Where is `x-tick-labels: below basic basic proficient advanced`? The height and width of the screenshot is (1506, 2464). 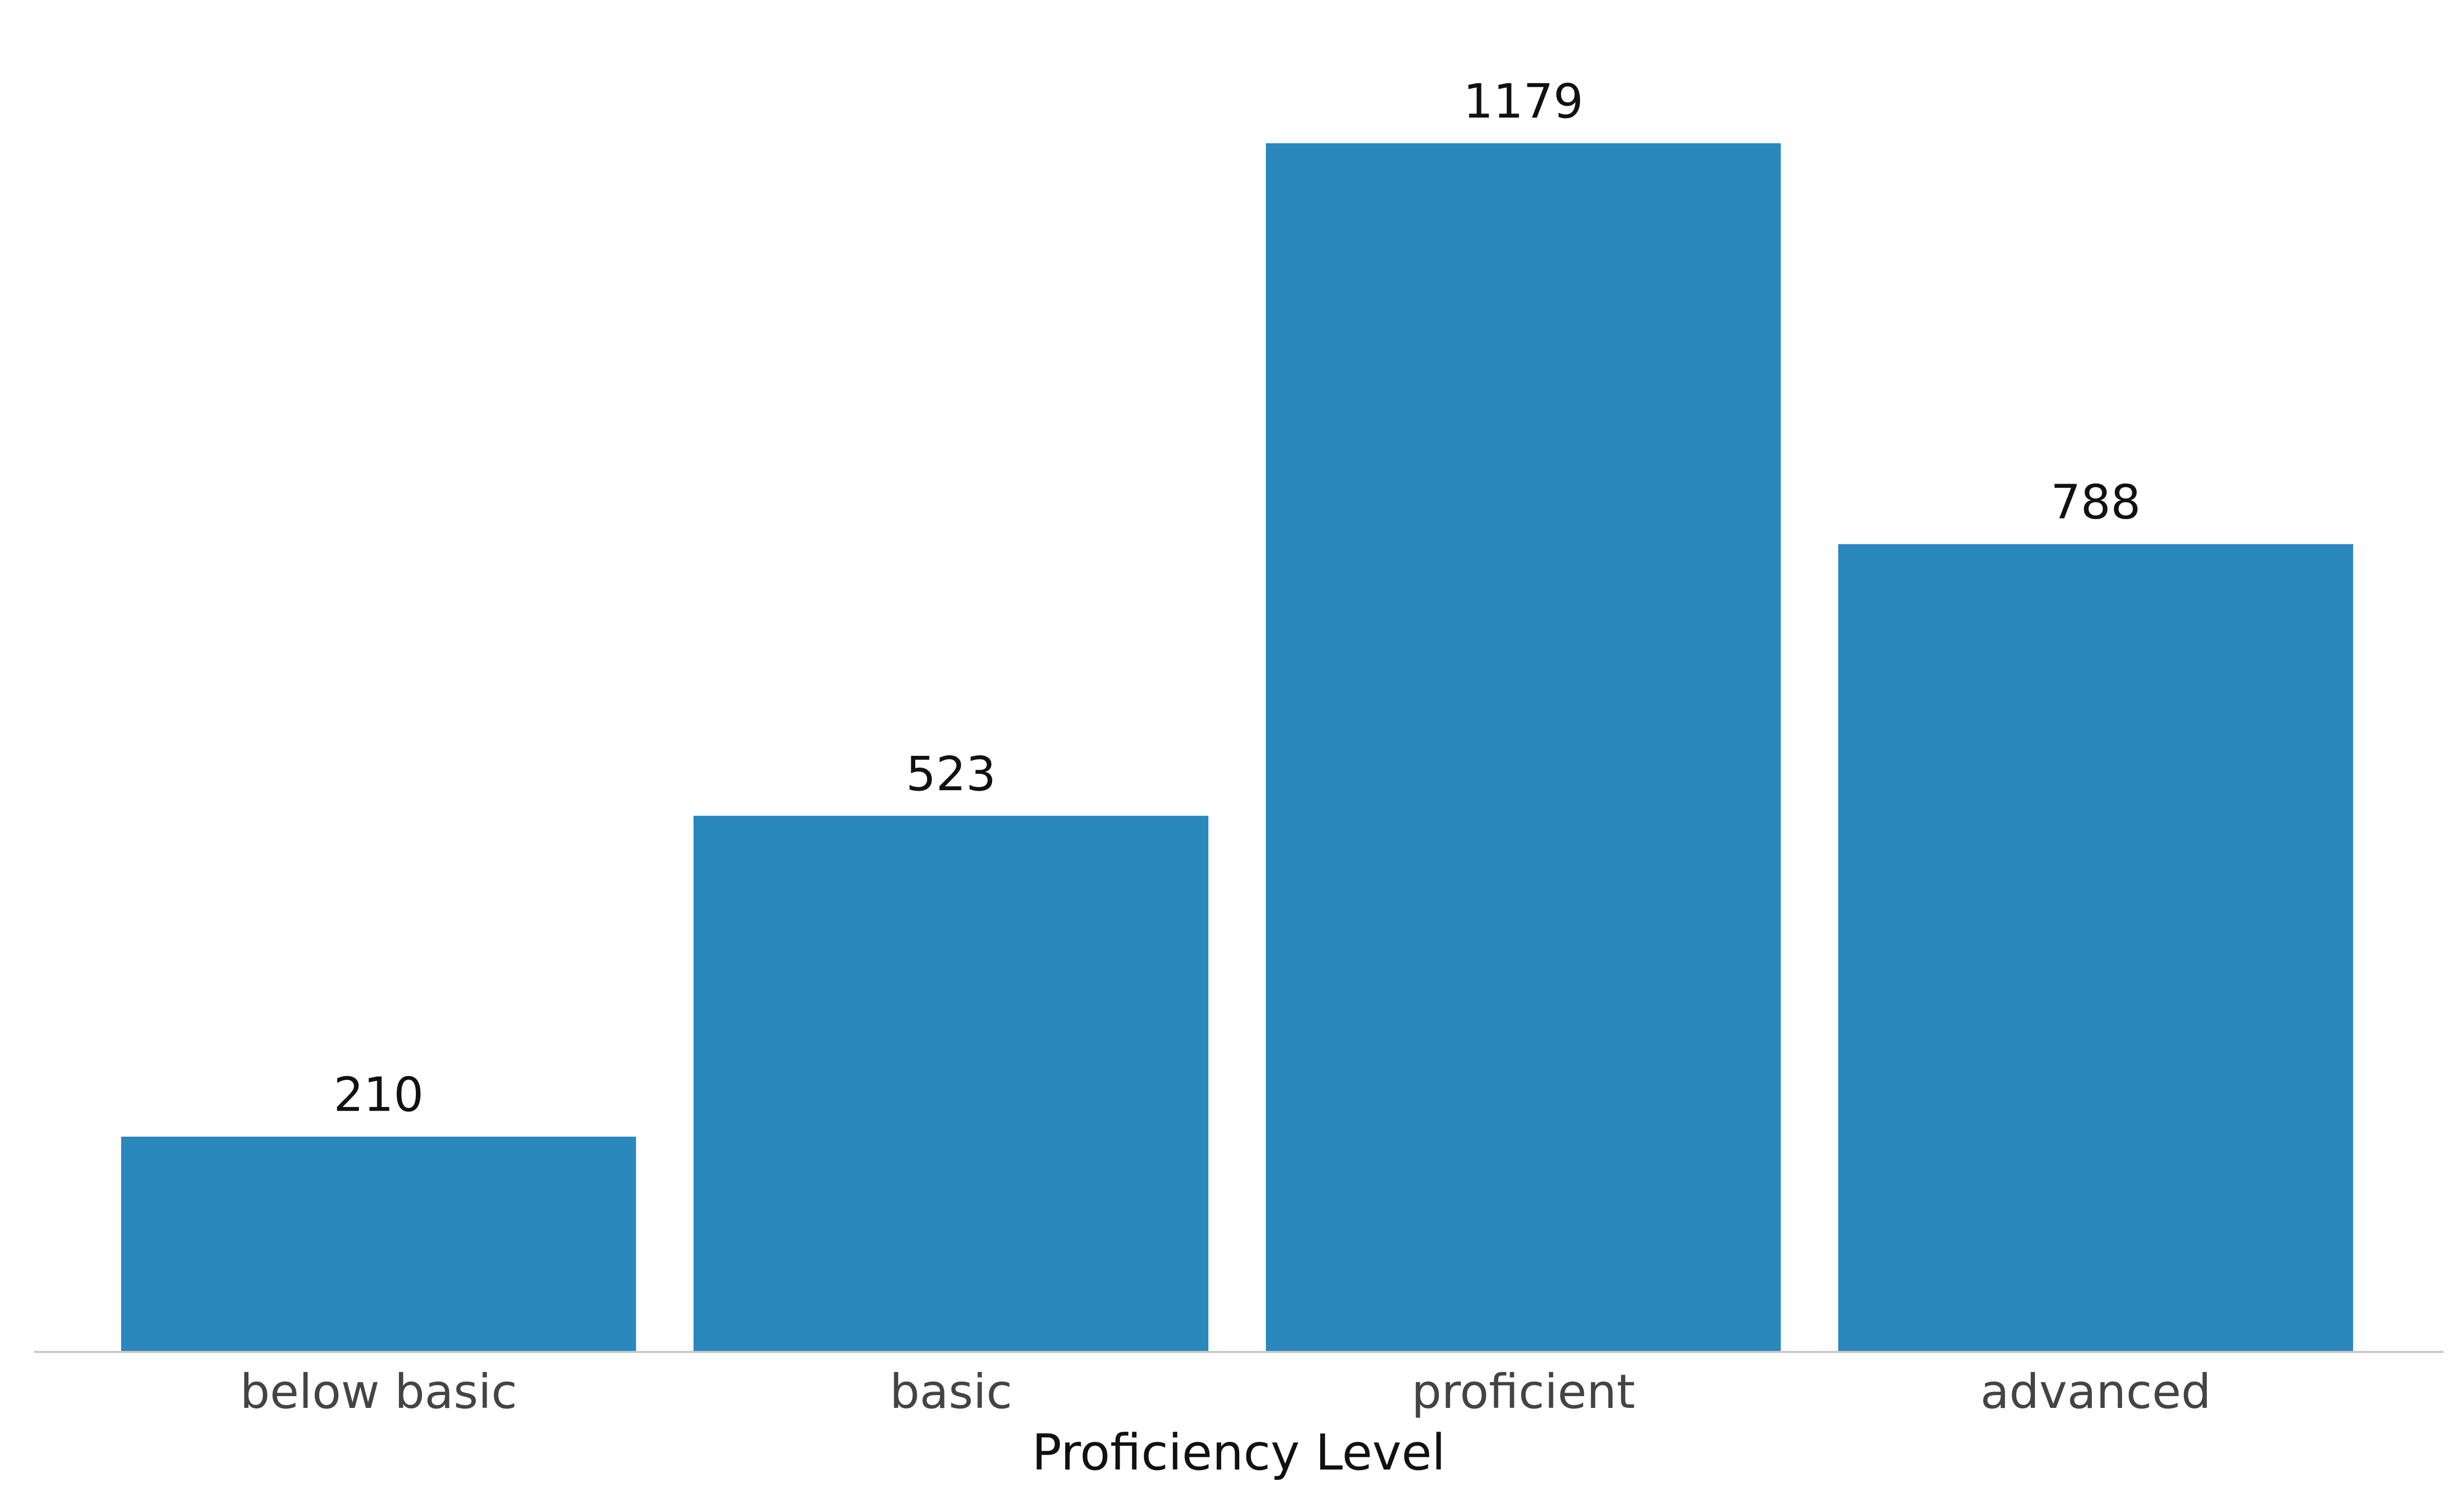
x-tick-labels: below basic basic proficient advanced is located at coordinates (1225, 1392).